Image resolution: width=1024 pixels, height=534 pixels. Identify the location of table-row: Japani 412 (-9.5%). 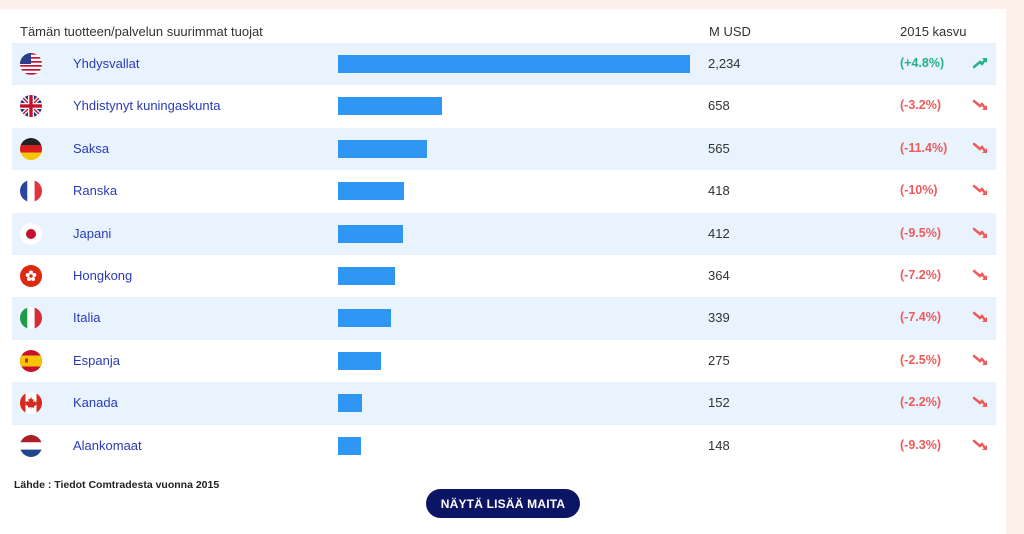
(504, 233).